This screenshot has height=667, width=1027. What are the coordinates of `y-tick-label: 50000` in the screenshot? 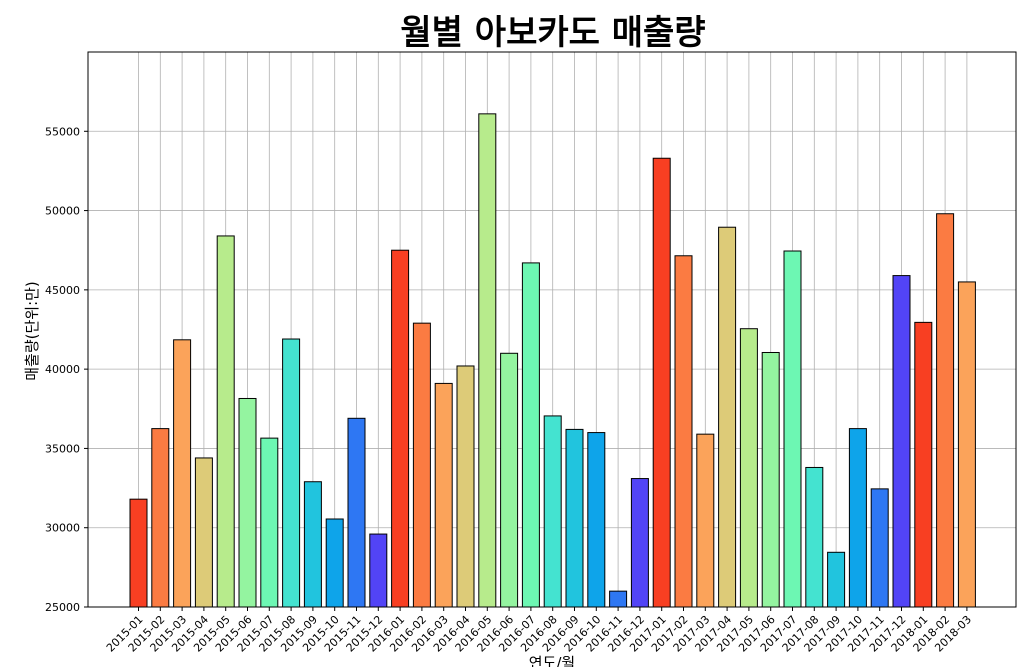 It's located at (62, 211).